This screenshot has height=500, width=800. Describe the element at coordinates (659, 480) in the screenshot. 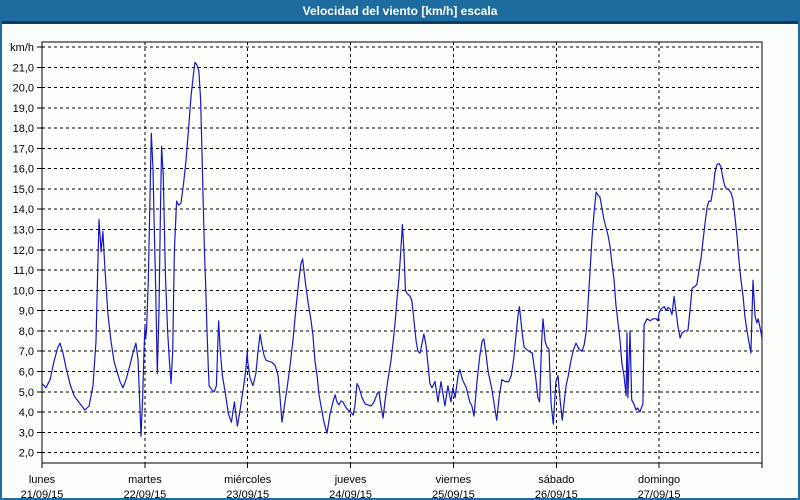

I see `x-day-name-label: domingo` at that location.